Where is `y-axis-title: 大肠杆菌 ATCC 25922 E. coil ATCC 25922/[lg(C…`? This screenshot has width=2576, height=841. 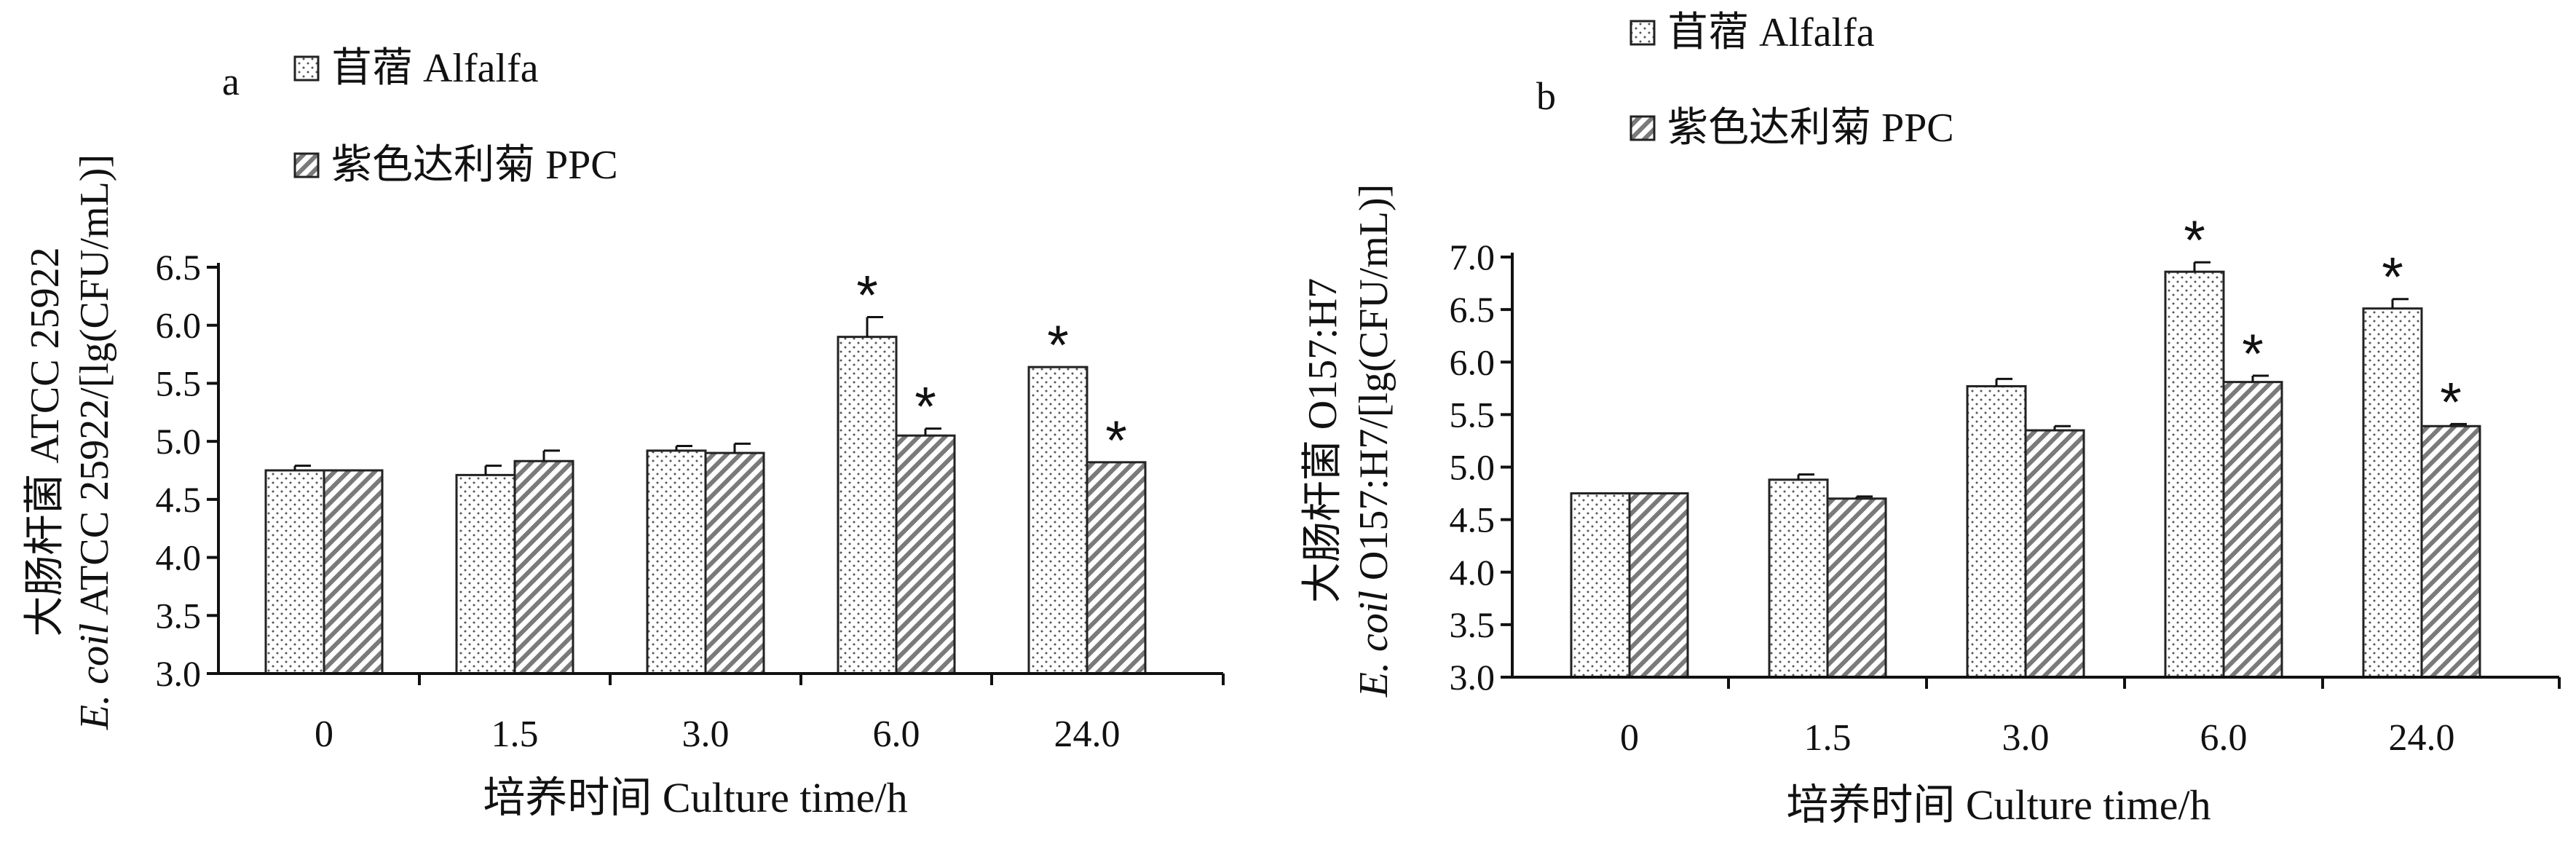 y-axis-title: 大肠杆菌 ATCC 25922 E. coil ATCC 25922/[lg(C… is located at coordinates (70, 442).